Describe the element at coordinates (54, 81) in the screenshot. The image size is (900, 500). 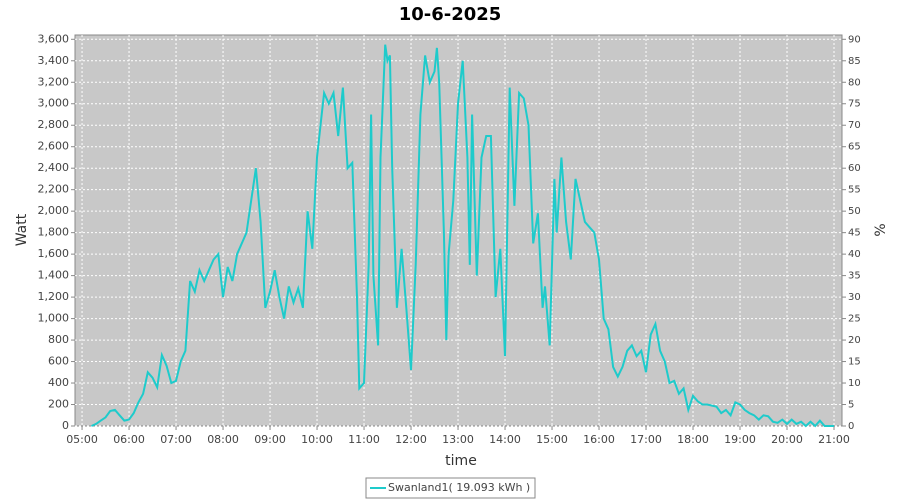
I see `y-tick-label: 3,200` at that location.